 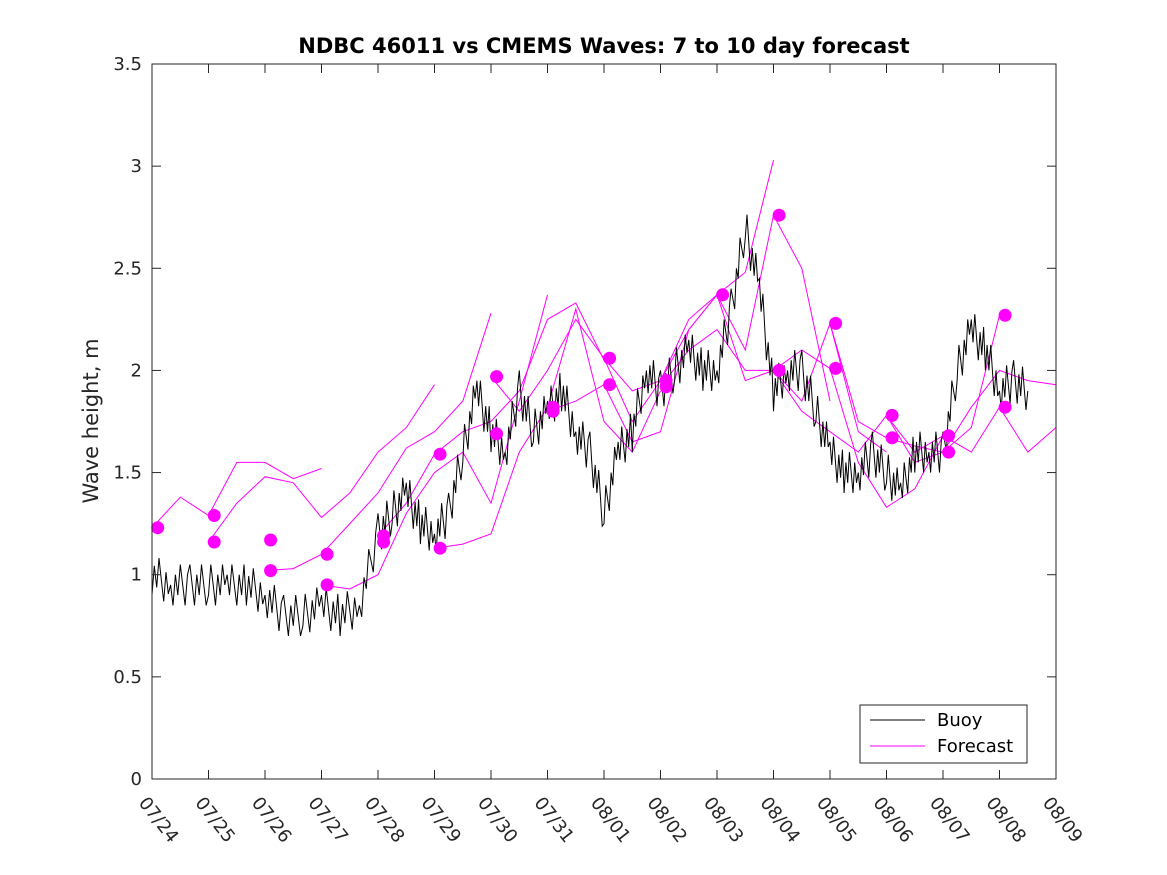 I want to click on y-tick-label: 3.5, so click(x=127, y=64).